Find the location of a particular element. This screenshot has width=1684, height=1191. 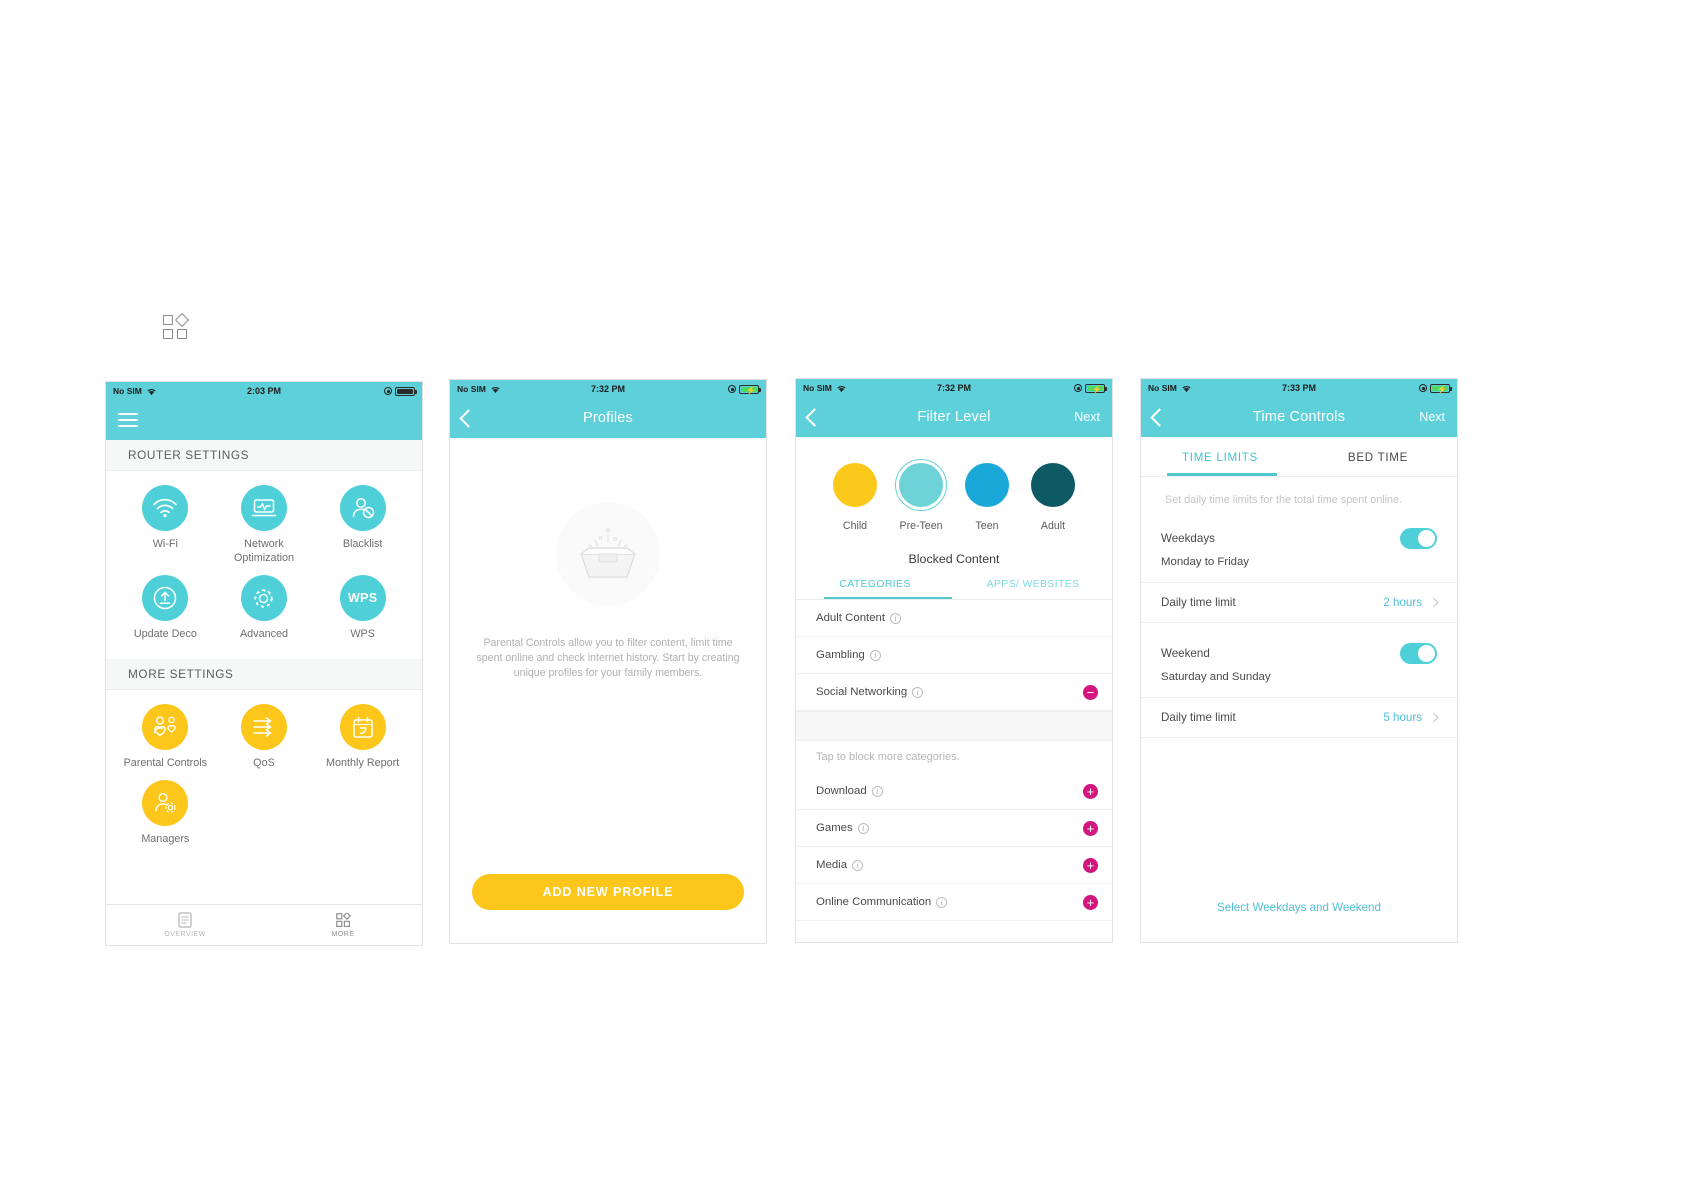

bottom-tab-bar: OVERVIEW MORE is located at coordinates (264, 924).